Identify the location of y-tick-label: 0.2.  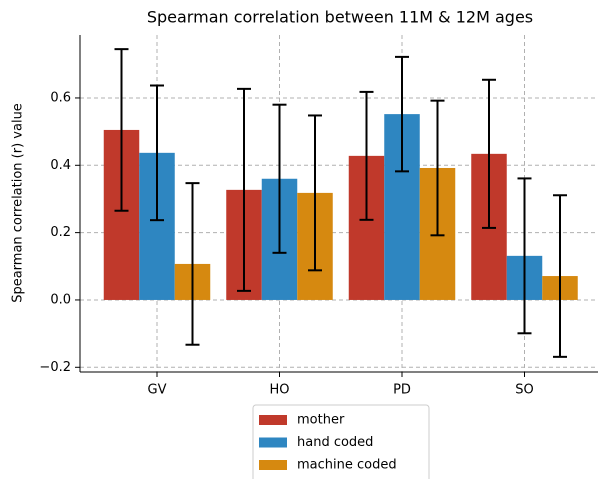
(60, 232).